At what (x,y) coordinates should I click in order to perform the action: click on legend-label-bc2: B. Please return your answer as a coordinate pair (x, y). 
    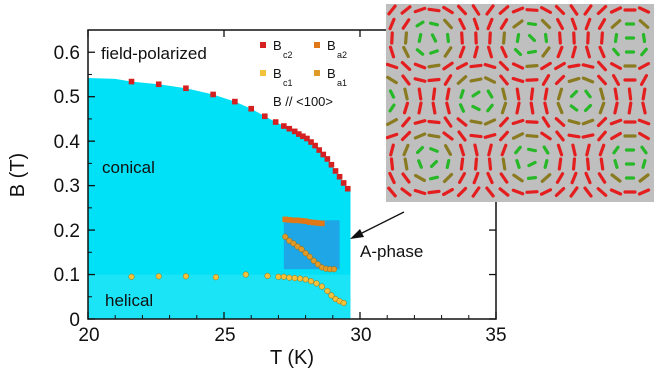
    Looking at the image, I should click on (277, 45).